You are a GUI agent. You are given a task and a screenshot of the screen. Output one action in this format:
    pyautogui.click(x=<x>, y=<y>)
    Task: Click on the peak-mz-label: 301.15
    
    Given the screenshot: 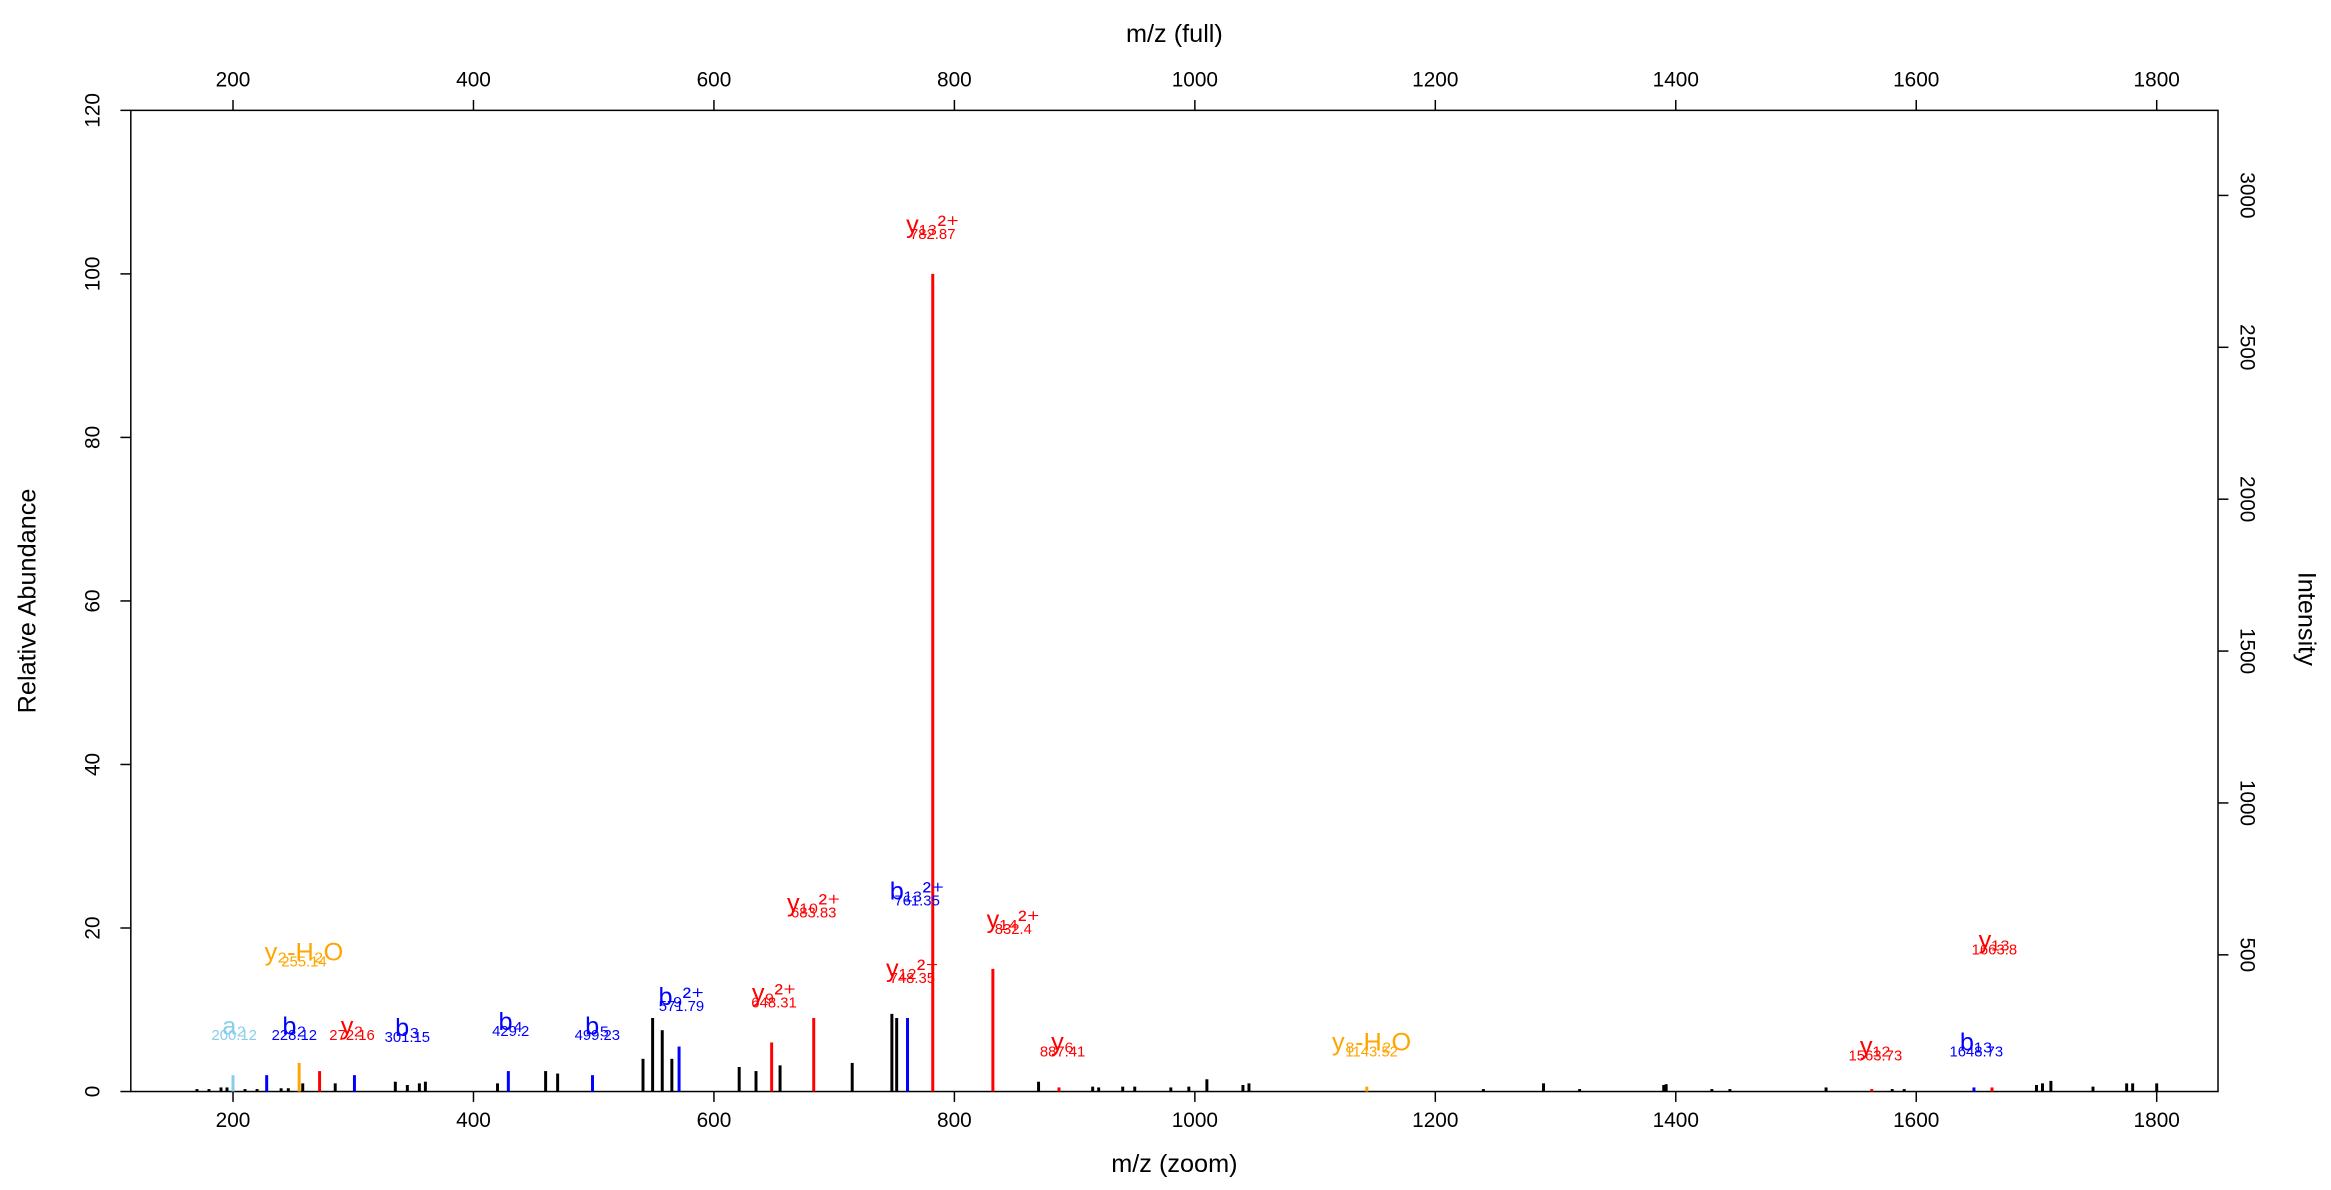 What is the action you would take?
    pyautogui.click(x=407, y=1038)
    